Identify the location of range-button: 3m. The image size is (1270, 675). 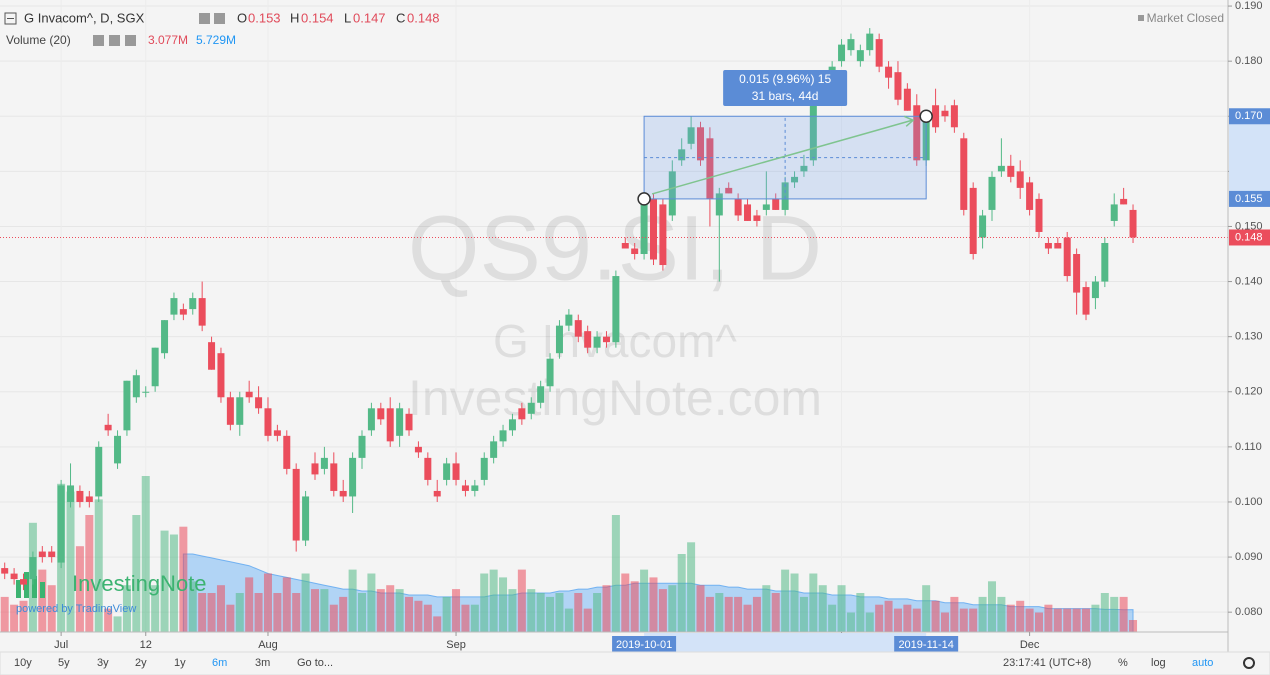
(262, 663).